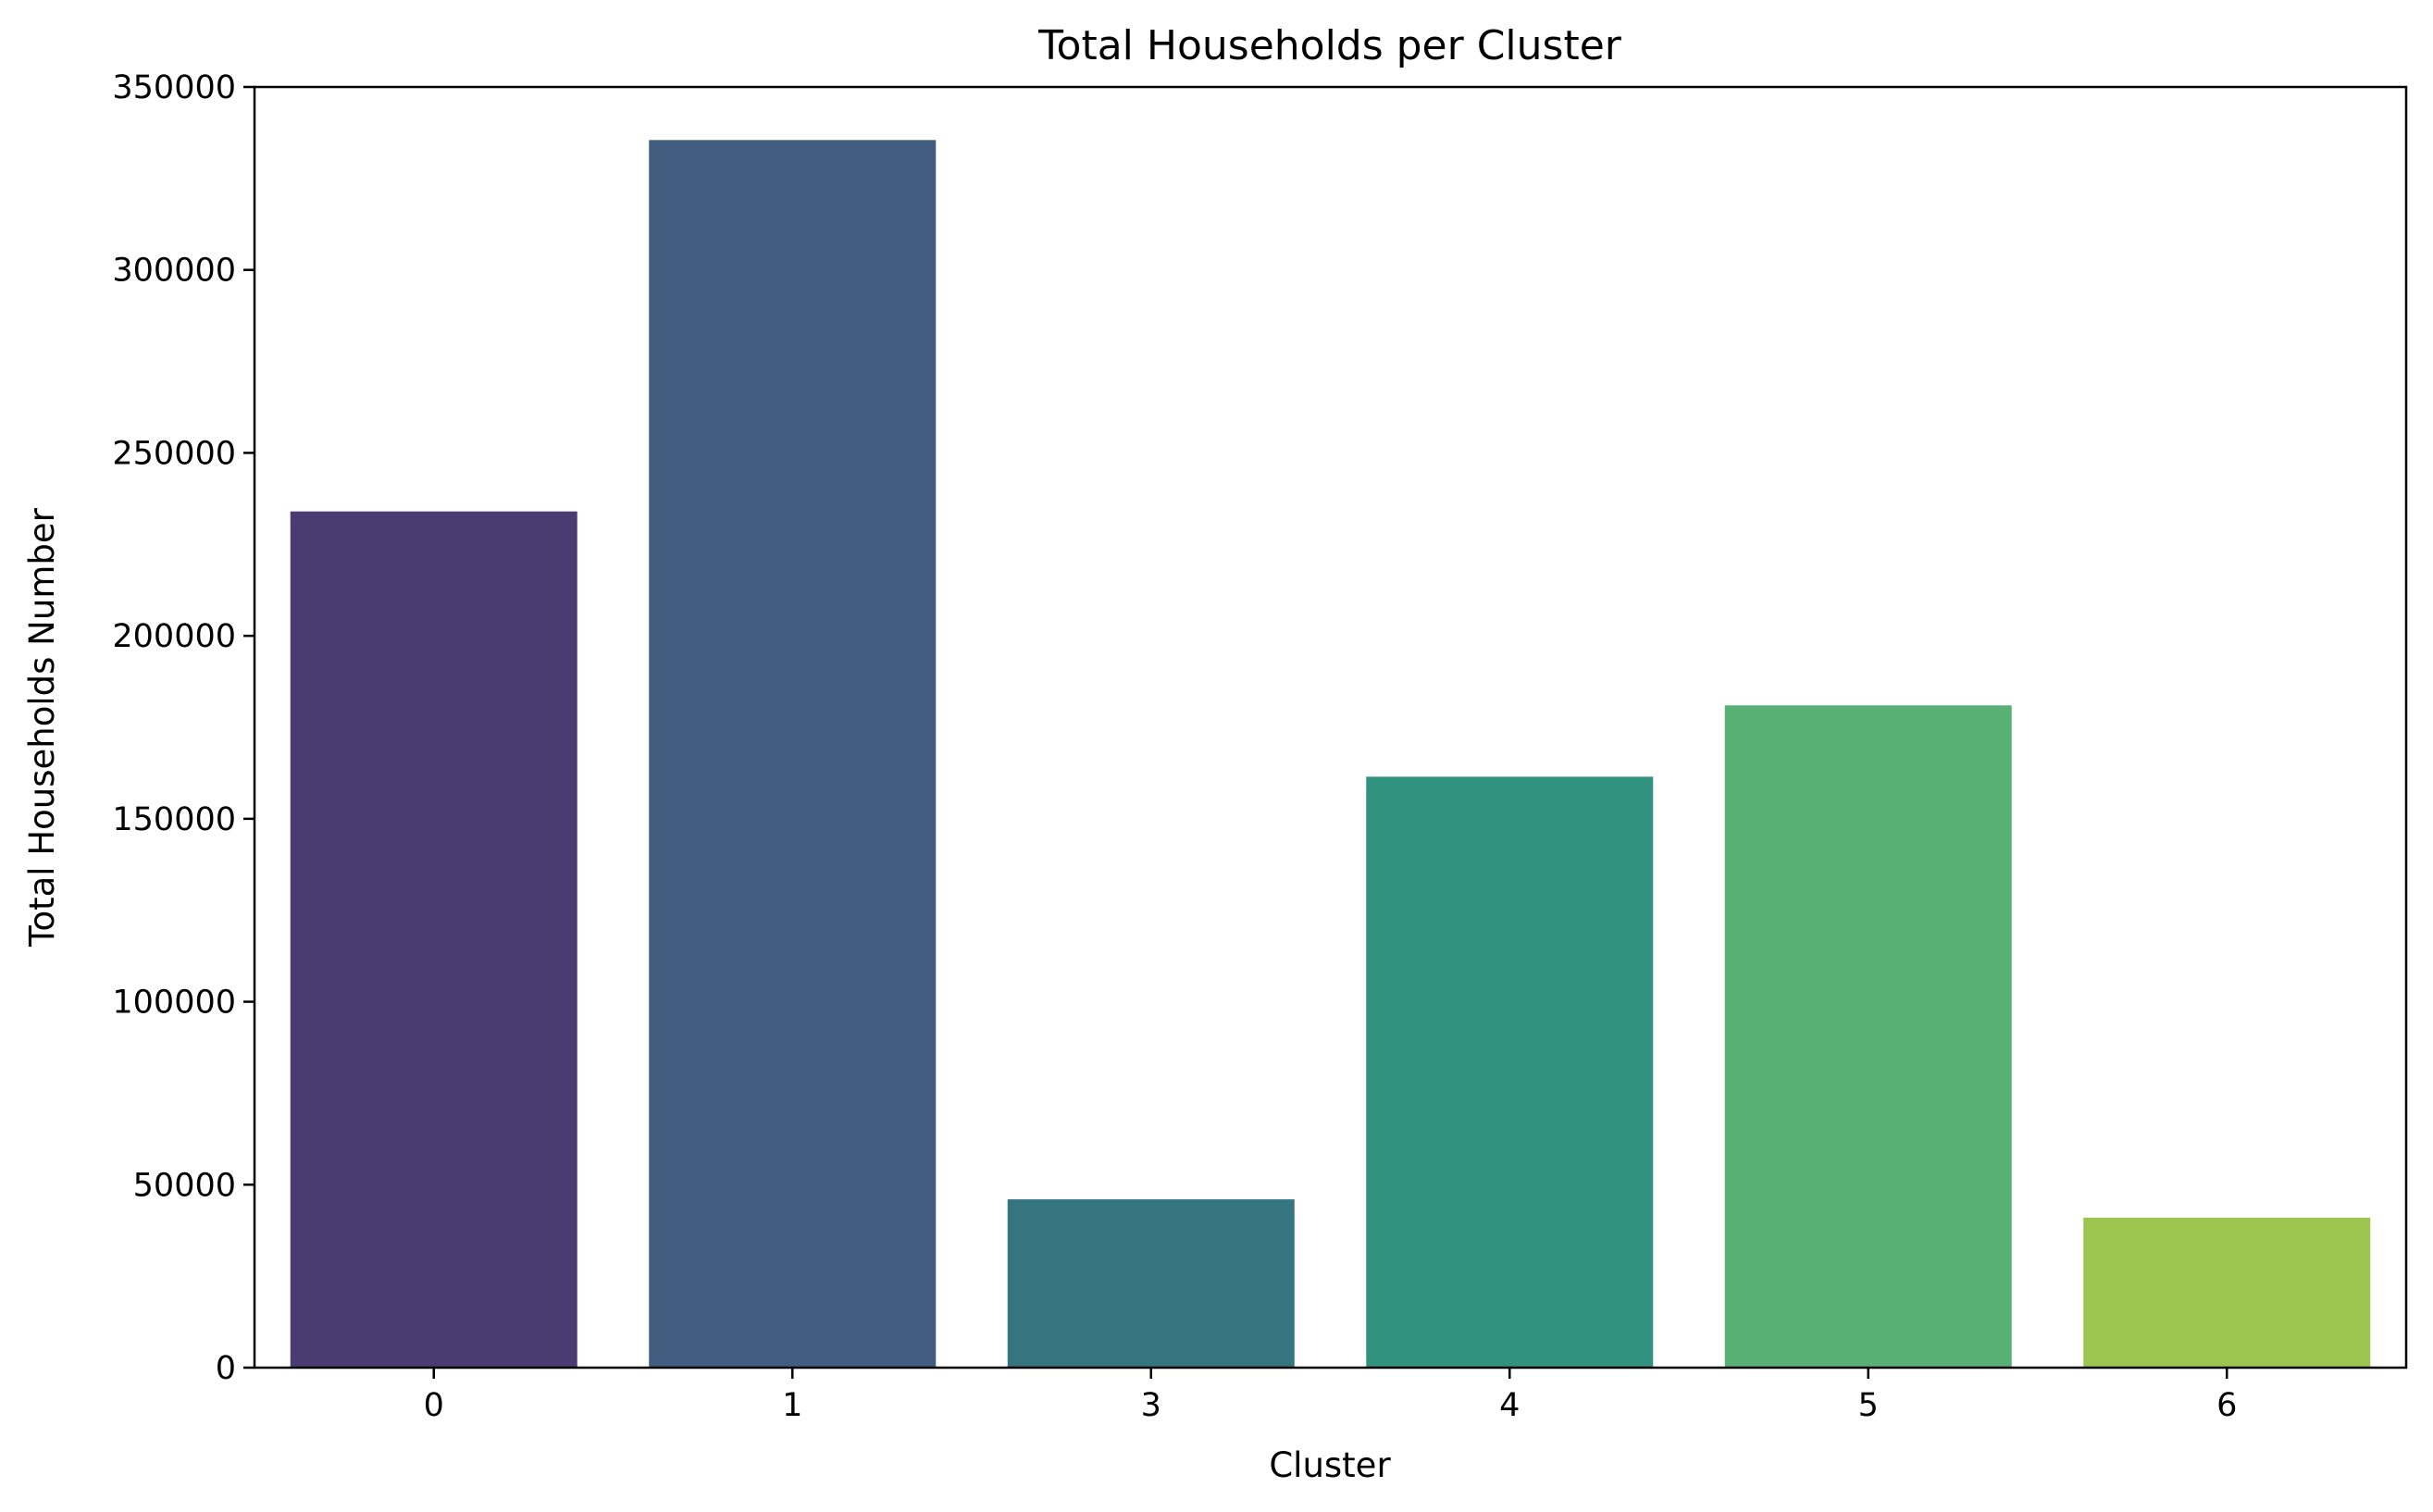 This screenshot has width=2433, height=1512. Describe the element at coordinates (174, 1003) in the screenshot. I see `y-tick-label: 100000` at that location.